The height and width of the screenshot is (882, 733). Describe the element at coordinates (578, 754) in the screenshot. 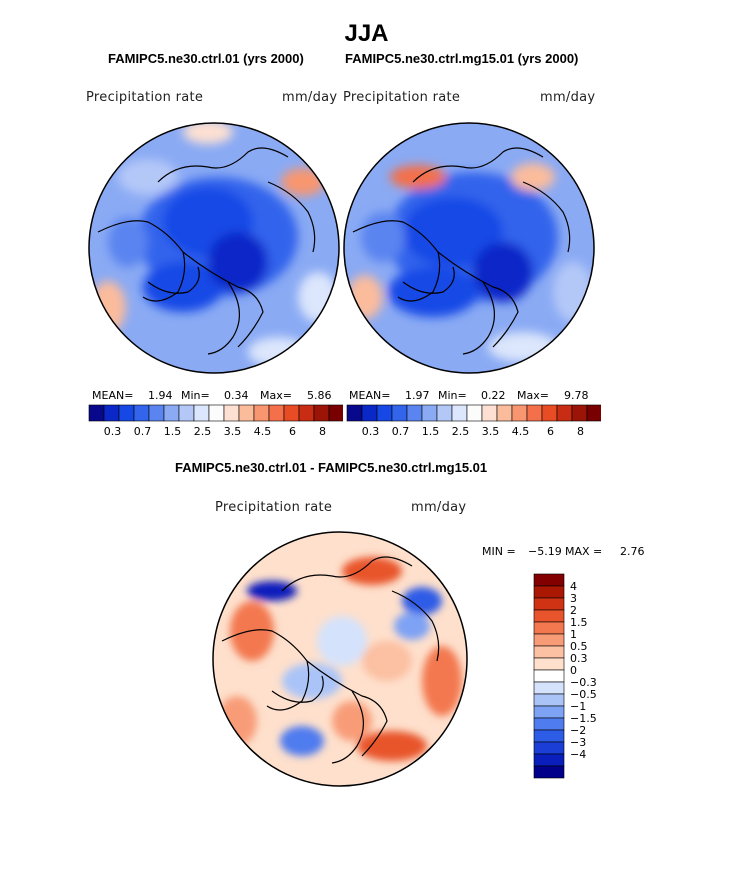

I see `colorbar-label: −4` at that location.